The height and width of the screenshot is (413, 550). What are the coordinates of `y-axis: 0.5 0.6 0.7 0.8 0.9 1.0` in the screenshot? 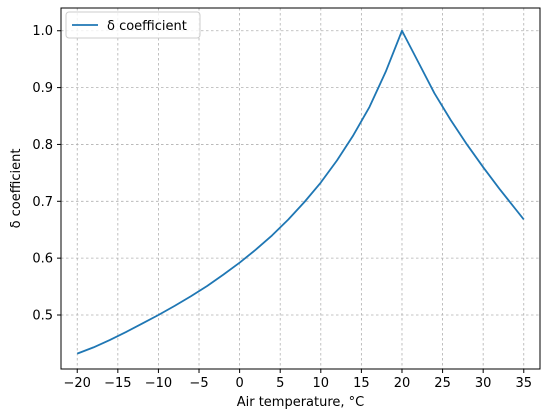 It's located at (46, 173).